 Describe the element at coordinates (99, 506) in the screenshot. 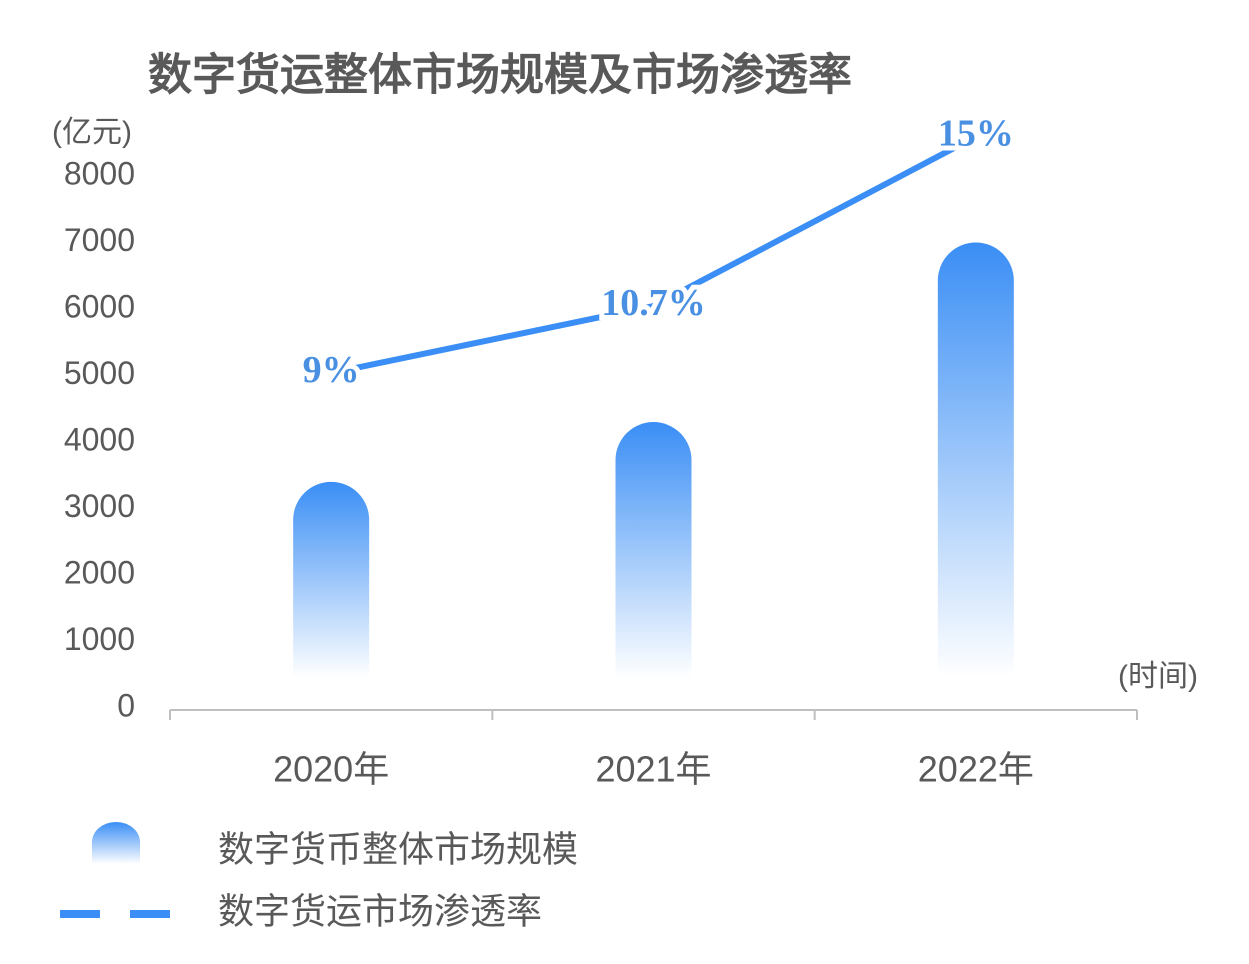

I see `y-tick-label: 3000` at that location.